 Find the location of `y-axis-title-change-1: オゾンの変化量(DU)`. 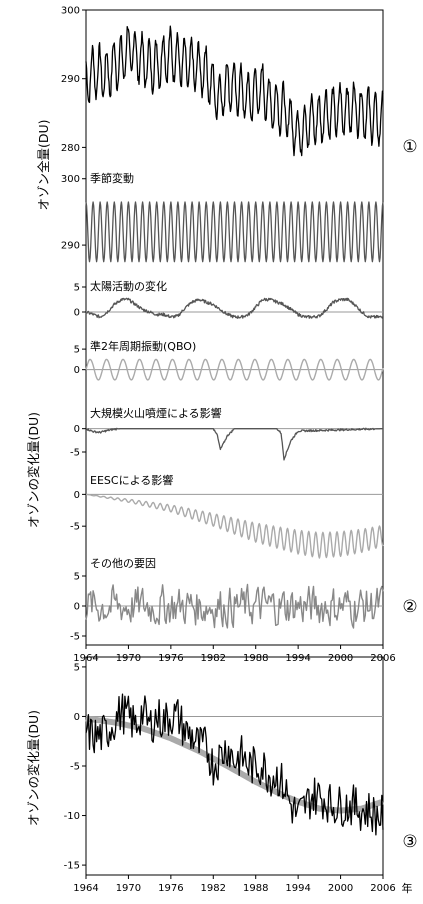

y-axis-title-change-1: オゾンの変化量(DU) is located at coordinates (33, 470).